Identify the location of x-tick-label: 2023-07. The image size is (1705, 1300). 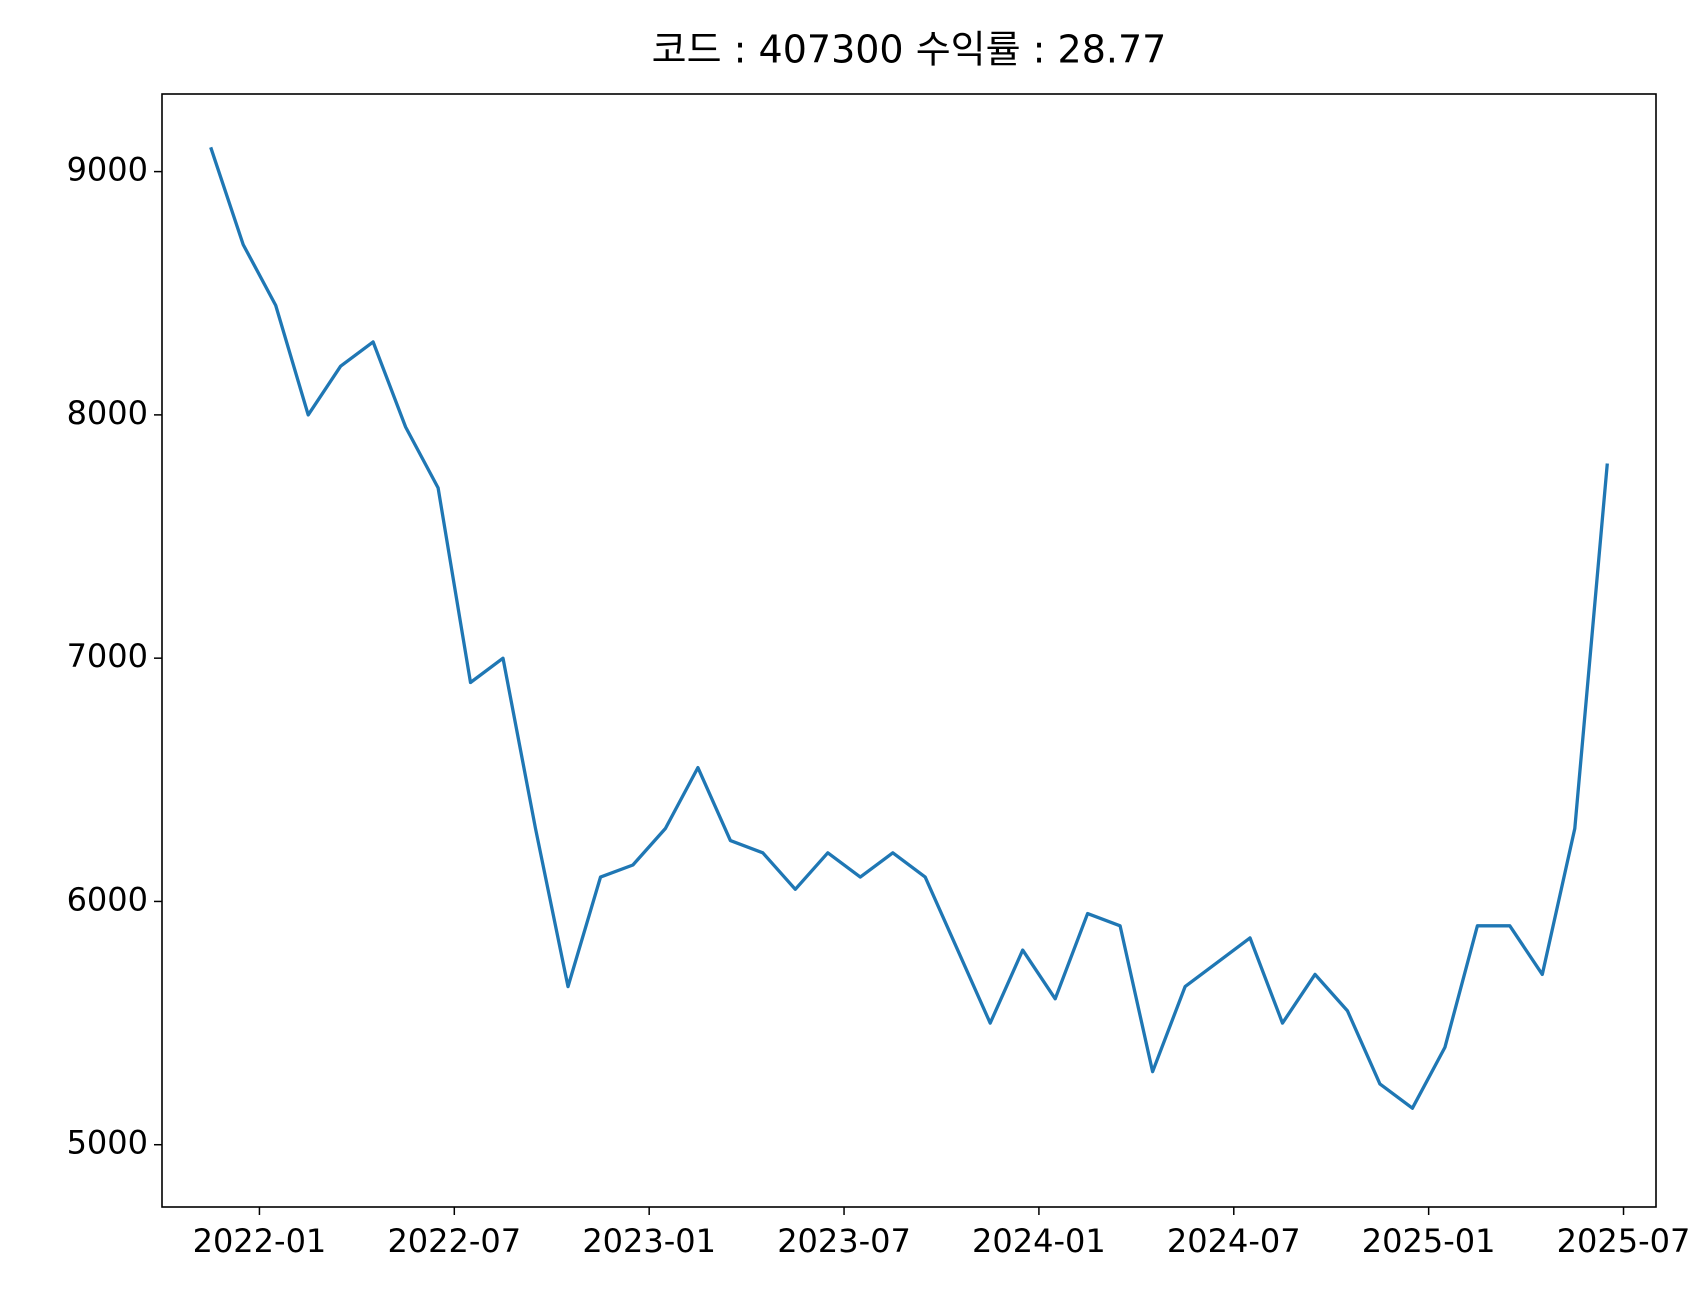
(844, 1241).